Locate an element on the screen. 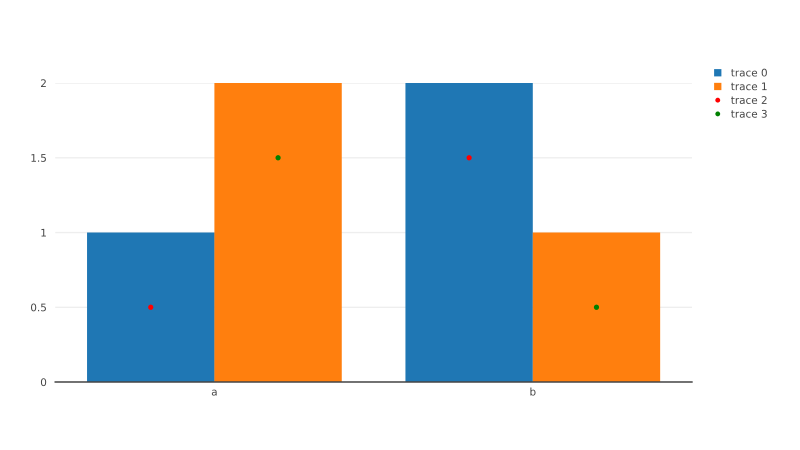 The width and height of the screenshot is (800, 450). legend-label: trace 0 is located at coordinates (749, 72).